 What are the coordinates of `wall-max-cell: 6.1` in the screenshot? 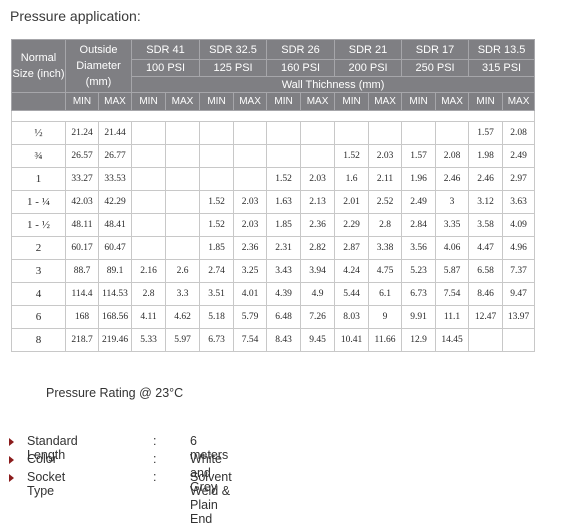 It's located at (385, 294).